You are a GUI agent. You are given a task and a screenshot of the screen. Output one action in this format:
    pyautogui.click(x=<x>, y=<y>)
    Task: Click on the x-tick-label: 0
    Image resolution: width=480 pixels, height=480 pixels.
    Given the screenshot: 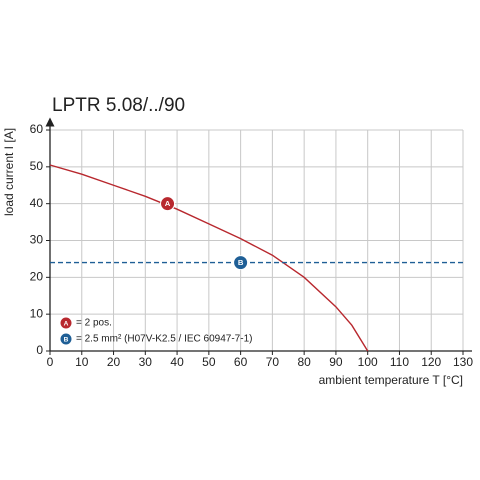 What is the action you would take?
    pyautogui.click(x=50, y=362)
    